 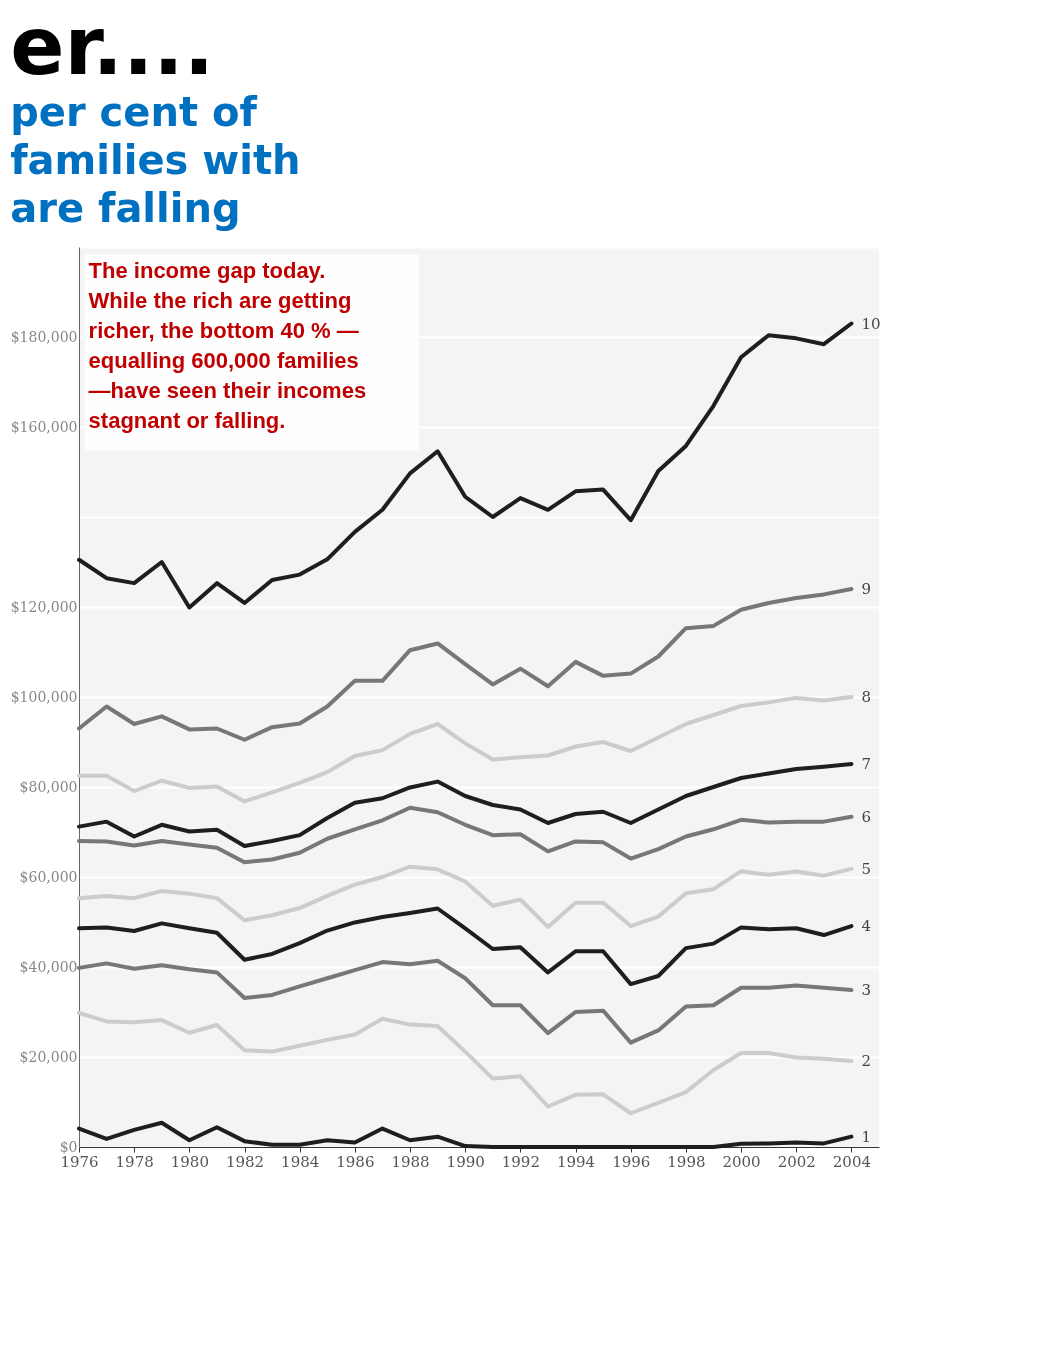 What do you see at coordinates (796, 1161) in the screenshot?
I see `x-tick-label: 2002` at bounding box center [796, 1161].